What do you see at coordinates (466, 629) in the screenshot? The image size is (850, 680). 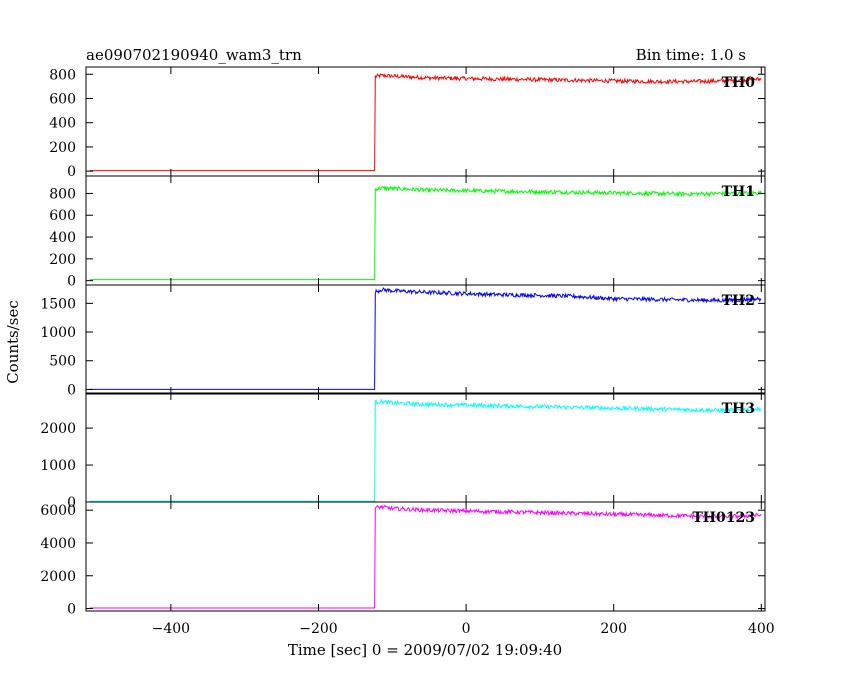 I see `x-tick-label: 0` at bounding box center [466, 629].